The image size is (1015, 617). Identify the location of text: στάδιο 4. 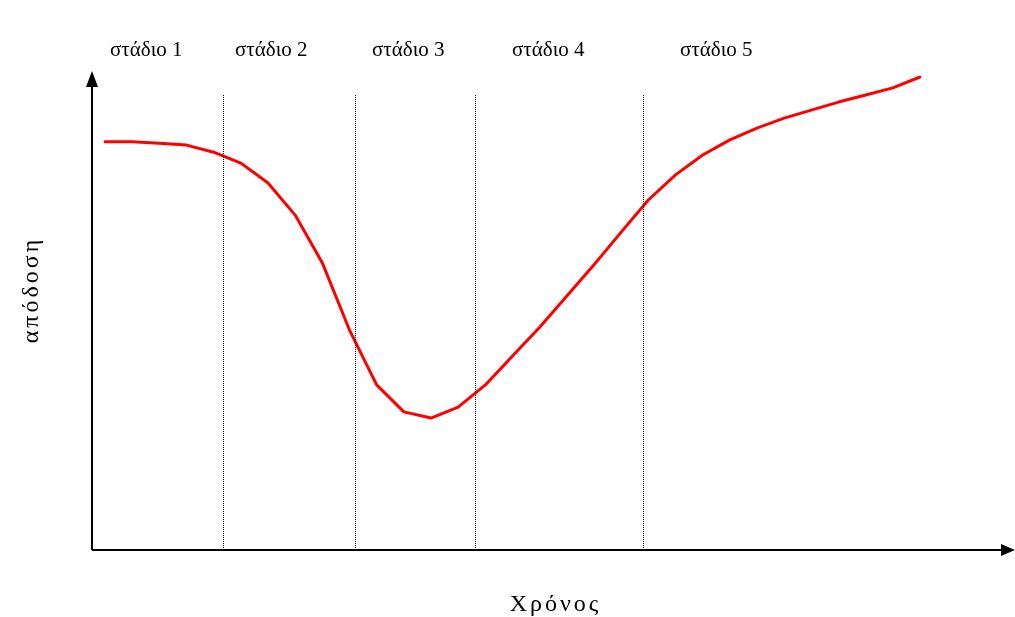
(549, 49).